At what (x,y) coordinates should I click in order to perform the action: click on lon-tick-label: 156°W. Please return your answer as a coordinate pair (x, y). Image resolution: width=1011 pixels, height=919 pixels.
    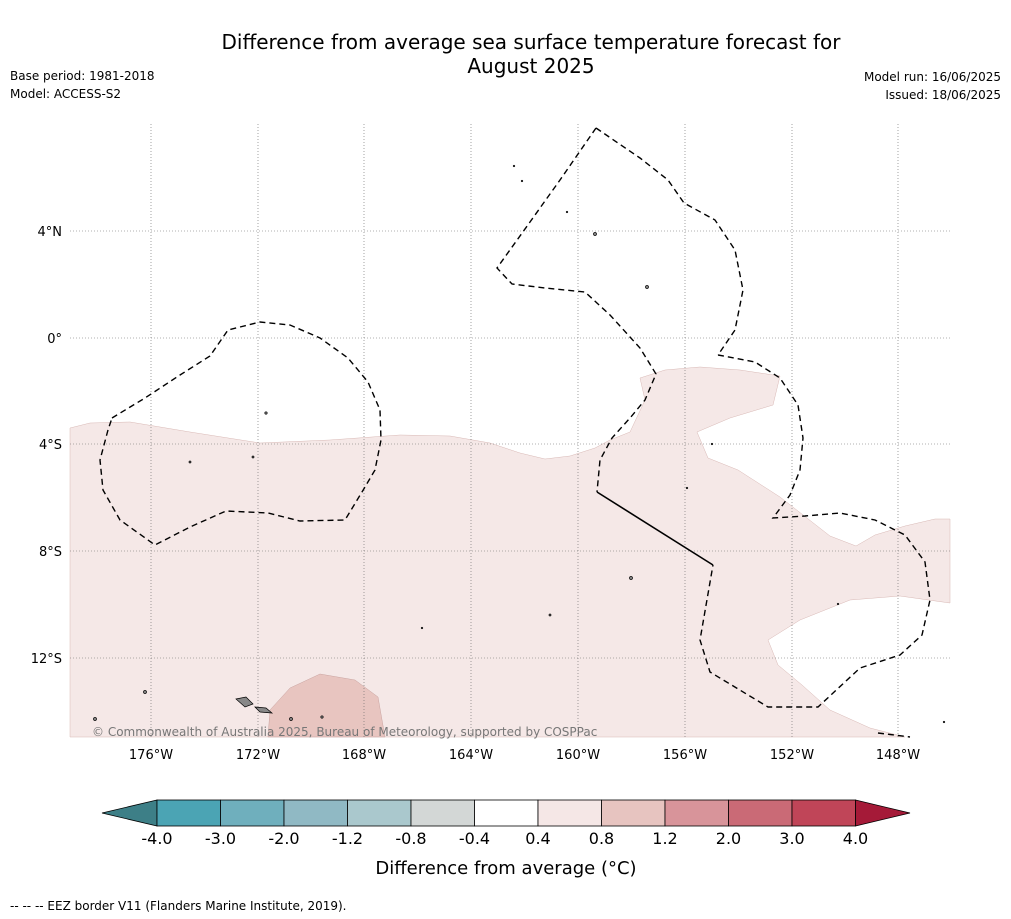
    Looking at the image, I should click on (685, 755).